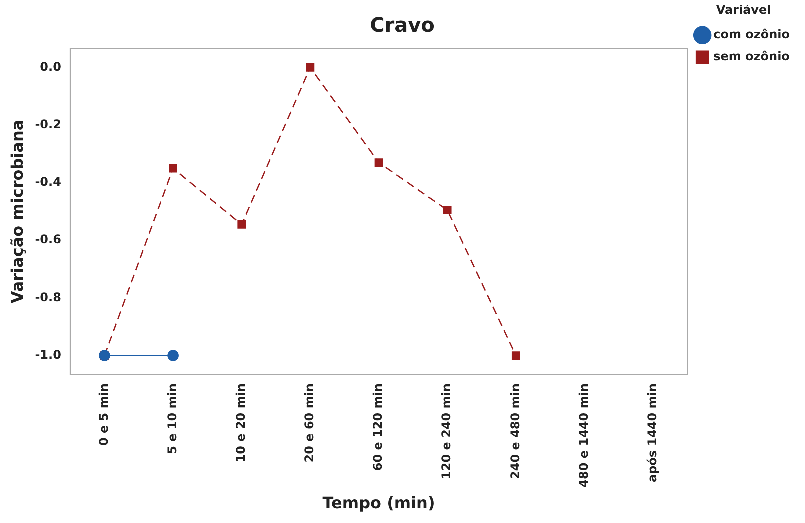 This screenshot has width=805, height=523. Describe the element at coordinates (583, 436) in the screenshot. I see `x-tick-label: 480 e 1440 min` at that location.